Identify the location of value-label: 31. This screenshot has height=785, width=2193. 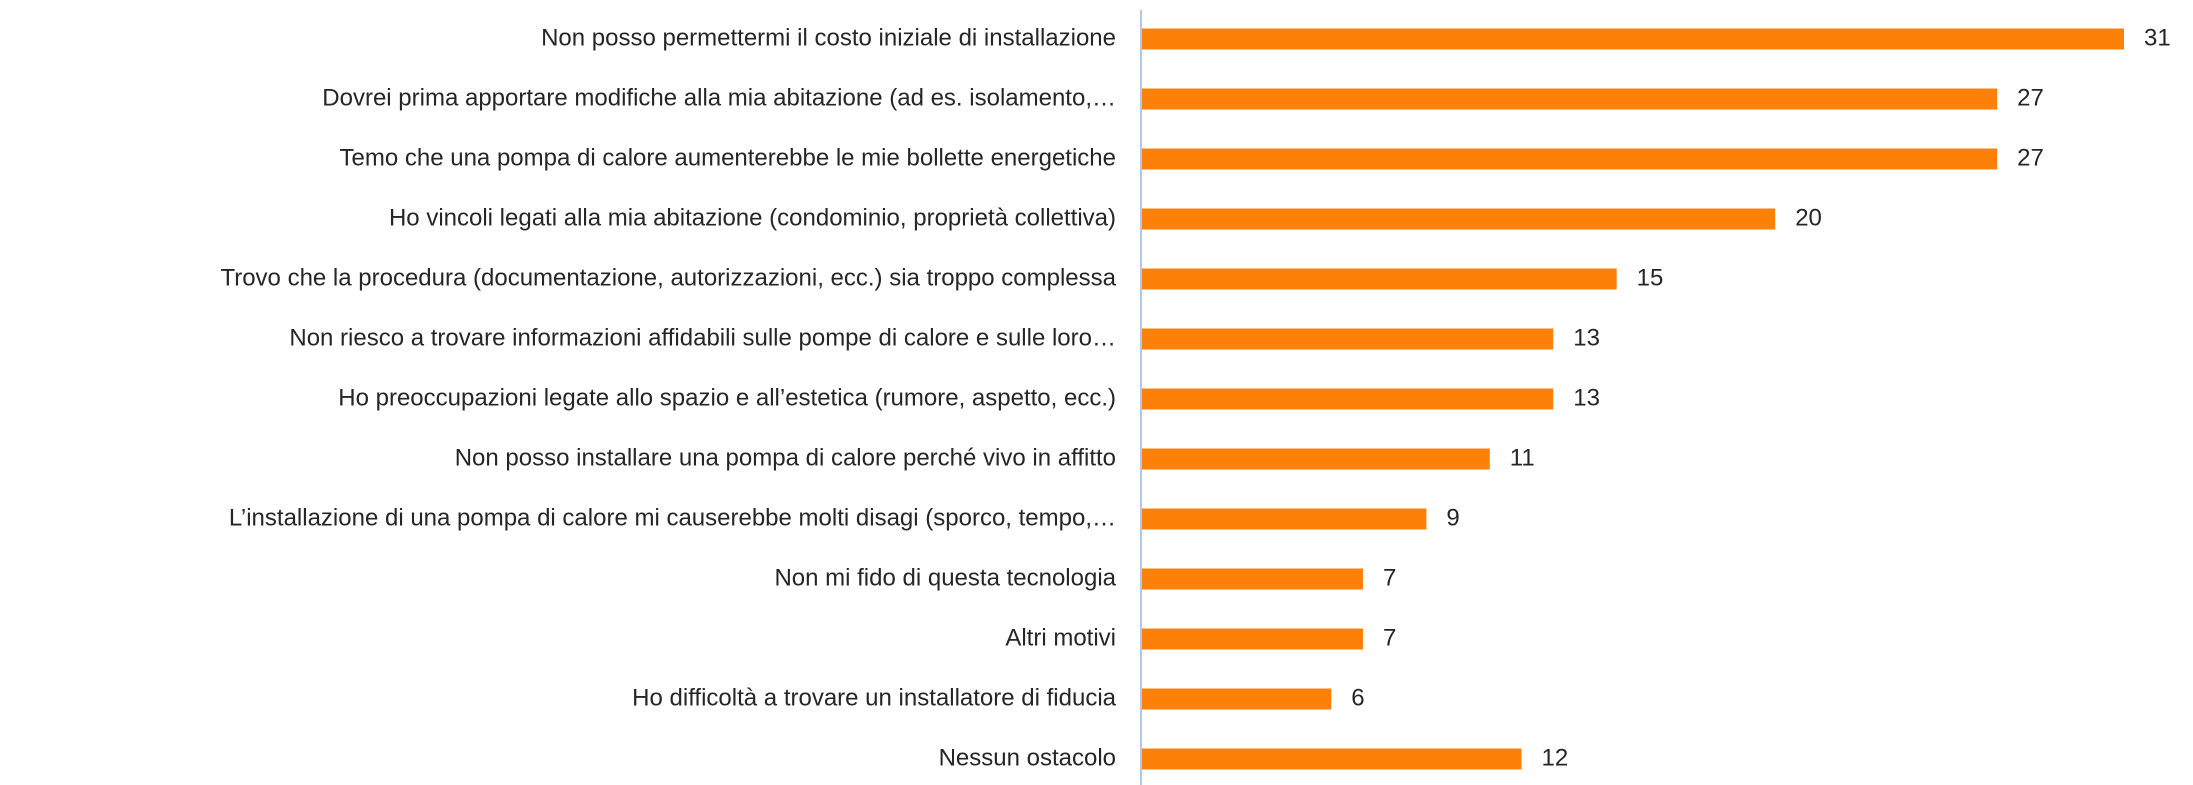
(2157, 37).